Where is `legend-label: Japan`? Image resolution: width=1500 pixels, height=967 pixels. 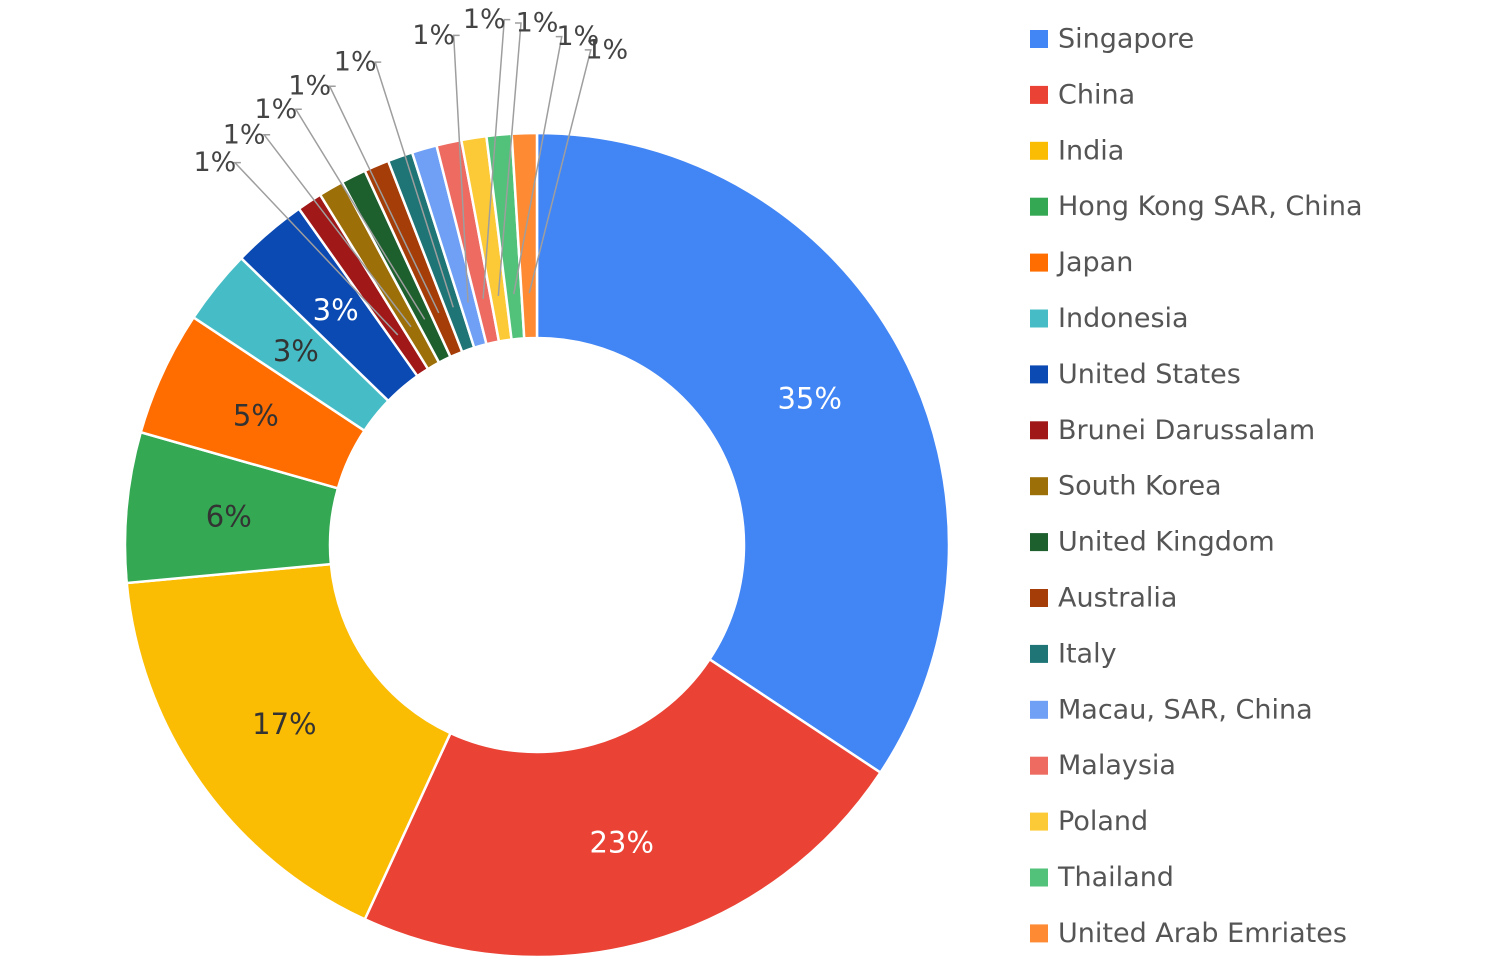
legend-label: Japan is located at coordinates (1094, 262).